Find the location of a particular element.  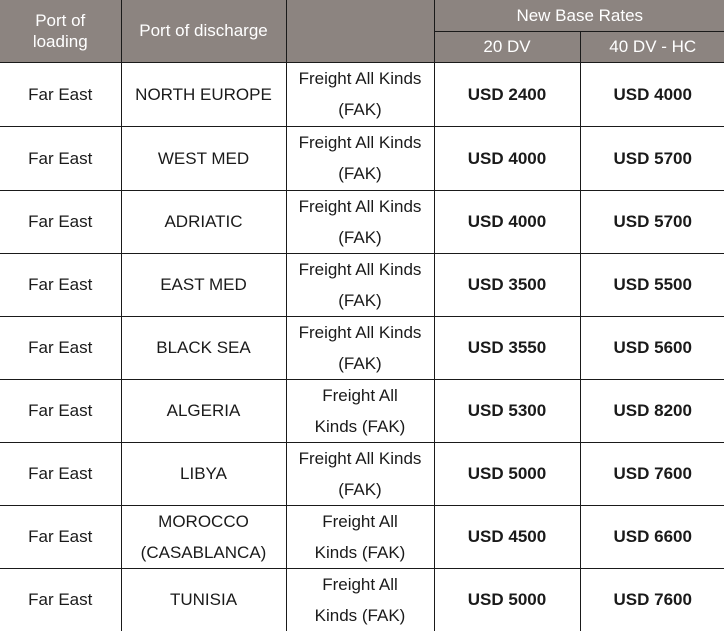

header-40dv-hc: 40 DV - HC is located at coordinates (651, 46).